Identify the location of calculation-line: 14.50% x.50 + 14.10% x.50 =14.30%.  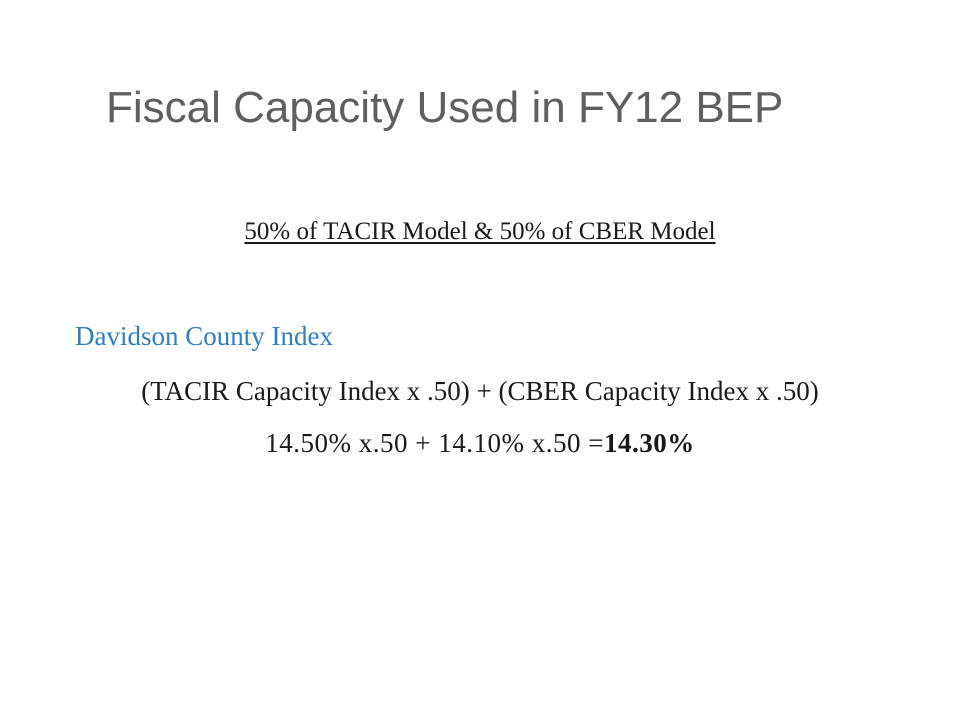
(480, 443).